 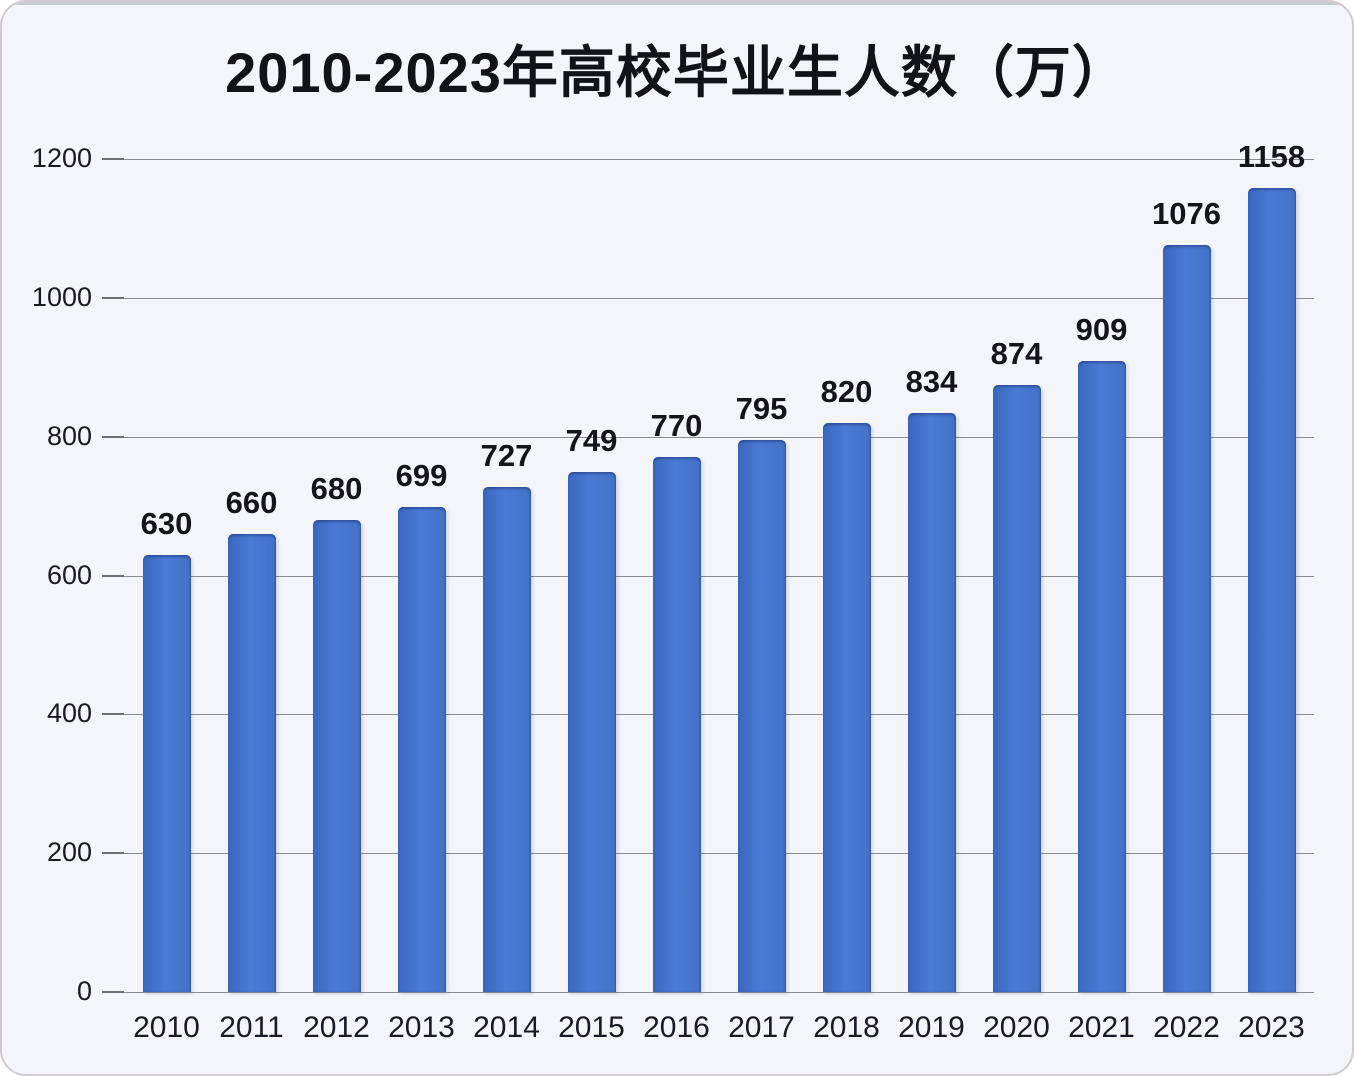 What do you see at coordinates (1271, 1027) in the screenshot?
I see `x-axis-label: 2023` at bounding box center [1271, 1027].